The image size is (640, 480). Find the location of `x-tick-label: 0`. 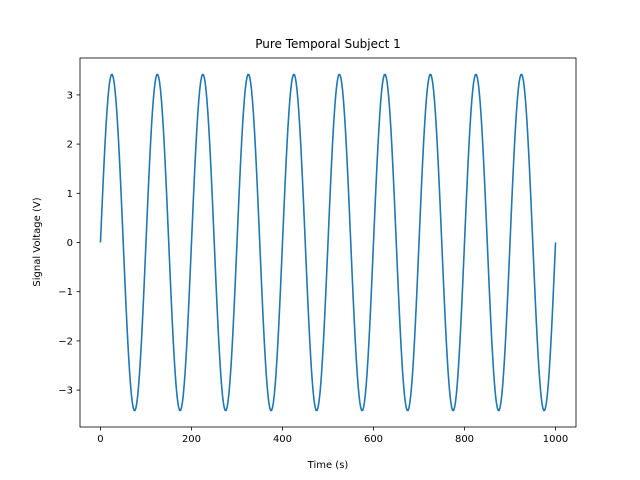

x-tick-label: 0 is located at coordinates (100, 439).